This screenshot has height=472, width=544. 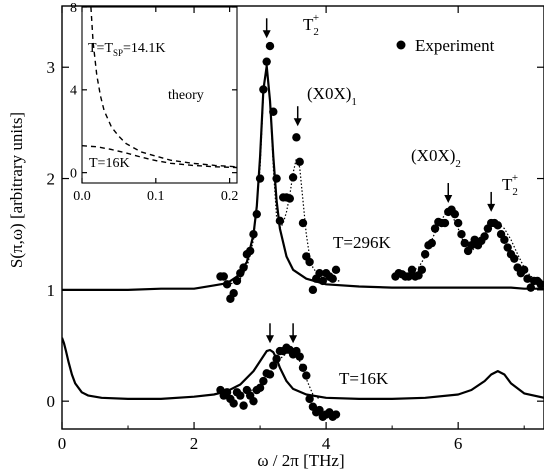 I want to click on annotation-t2-right: T2+, so click(x=510, y=185).